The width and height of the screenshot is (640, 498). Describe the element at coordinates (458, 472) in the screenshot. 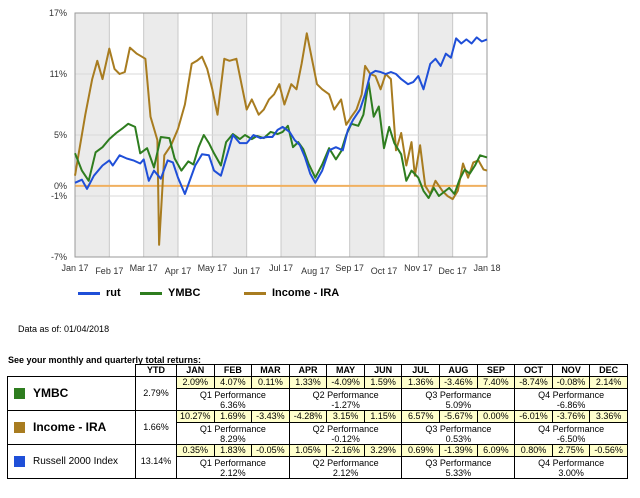

I see `quarter-value: 5.33%` at that location.